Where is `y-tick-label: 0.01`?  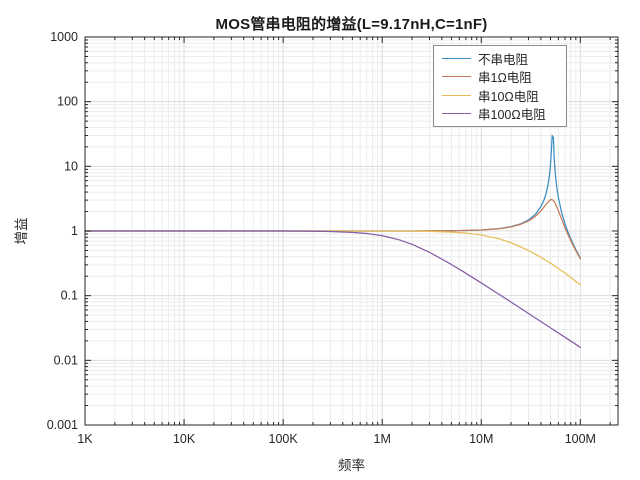 y-tick-label: 0.01 is located at coordinates (66, 360).